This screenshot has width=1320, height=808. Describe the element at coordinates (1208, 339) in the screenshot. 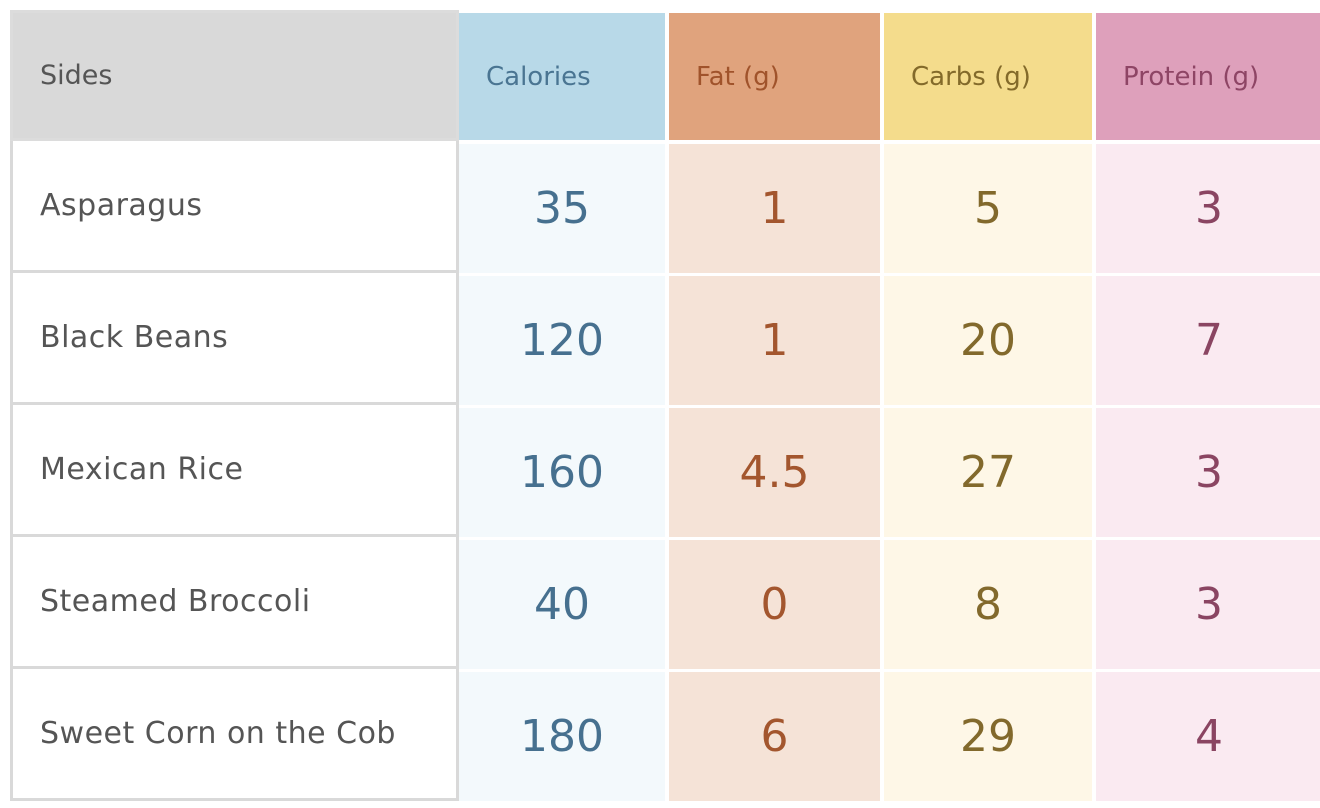

I see `protein-value: 7` at that location.